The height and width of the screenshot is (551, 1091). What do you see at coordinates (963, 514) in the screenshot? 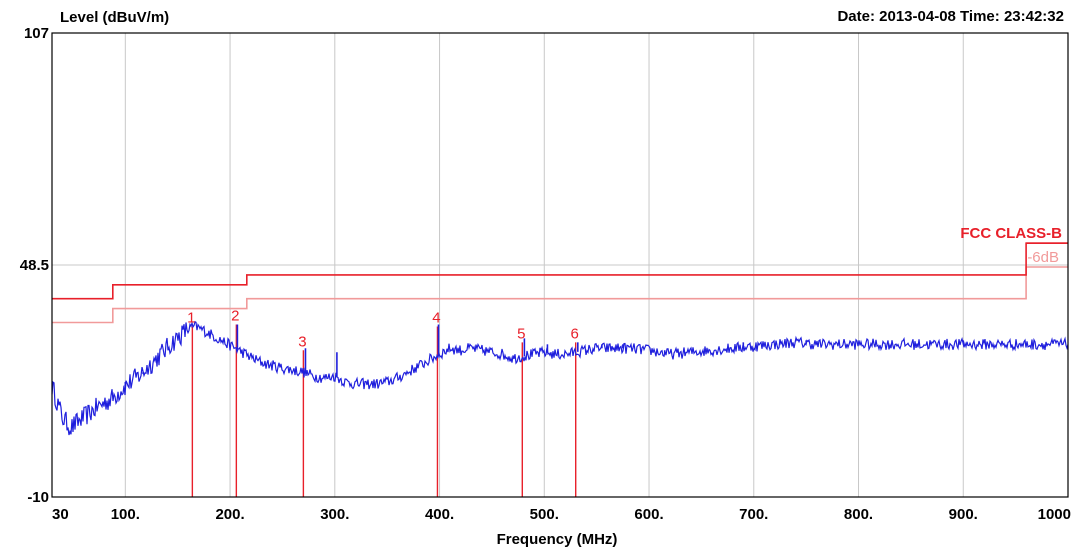
I see `x-tick-label-9: 900.` at bounding box center [963, 514].